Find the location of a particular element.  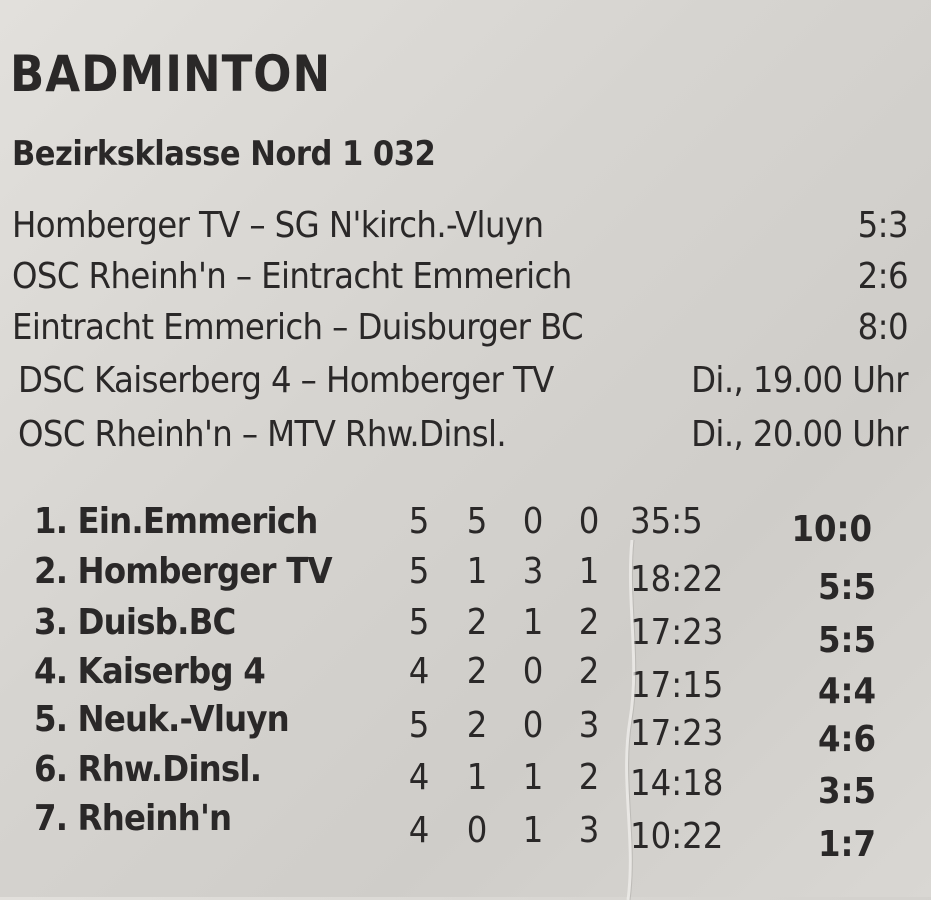

match-row: Homberger TV – SG N'kirch.-Vluyn 5:3 is located at coordinates (460, 226).